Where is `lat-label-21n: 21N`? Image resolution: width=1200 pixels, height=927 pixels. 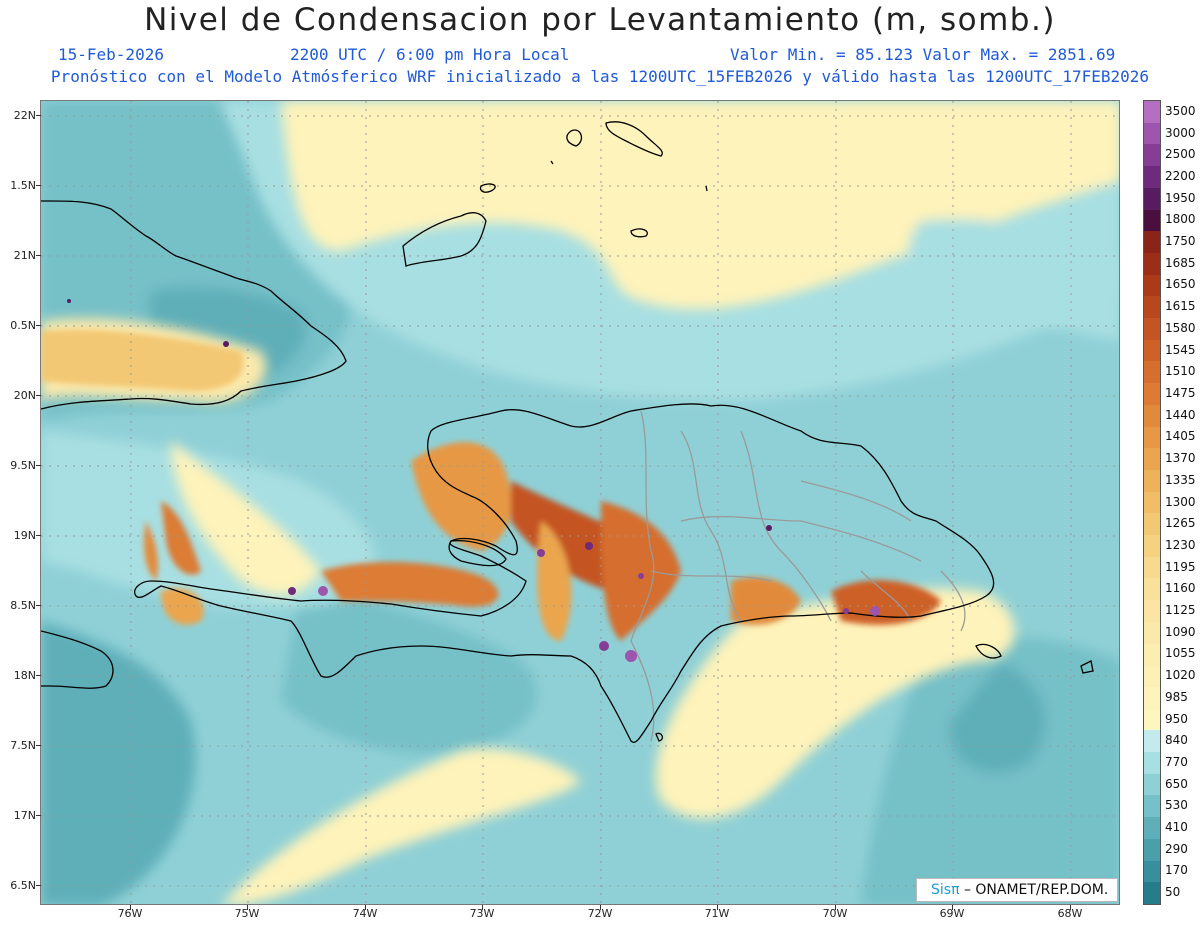
lat-label-21n: 21N is located at coordinates (24, 255).